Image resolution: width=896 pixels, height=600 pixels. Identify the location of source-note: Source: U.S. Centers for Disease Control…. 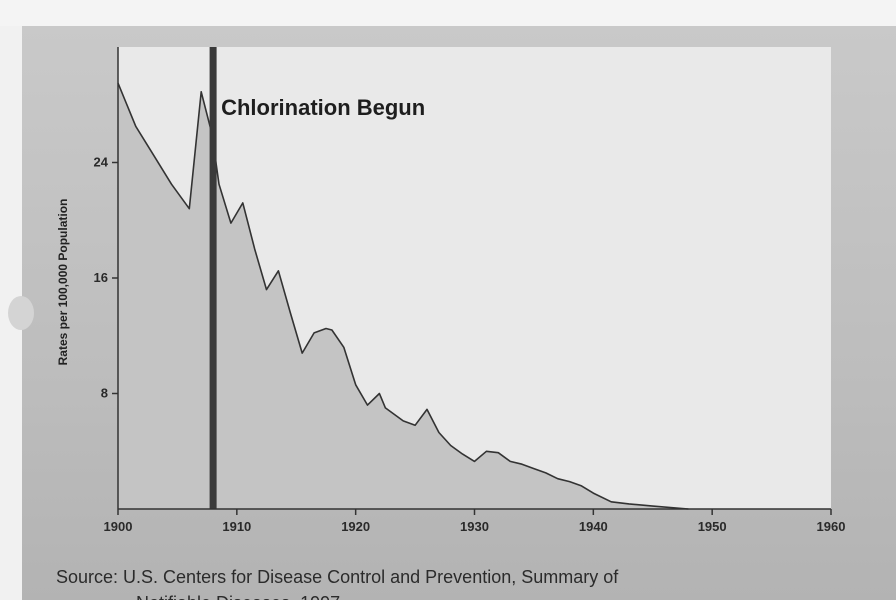
(466, 582).